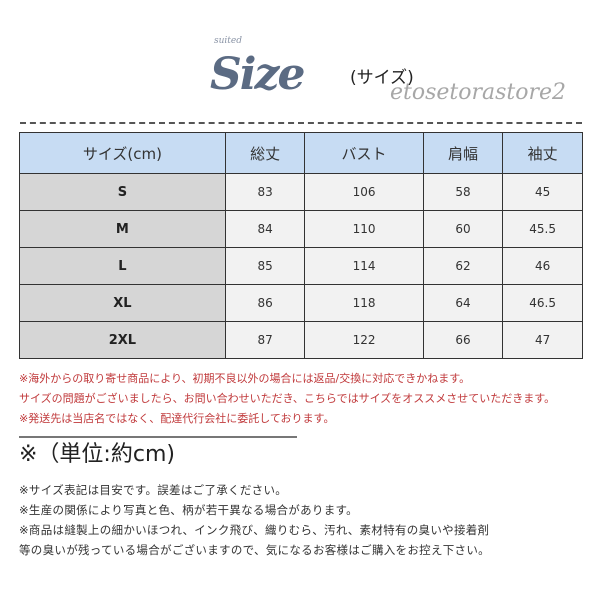 The width and height of the screenshot is (600, 600). What do you see at coordinates (257, 74) in the screenshot?
I see `title-main: Size` at bounding box center [257, 74].